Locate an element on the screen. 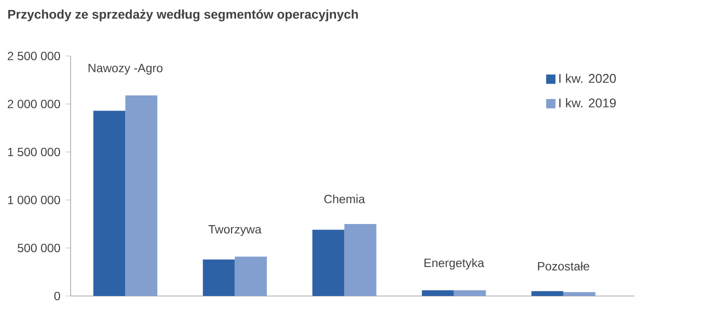 Image resolution: width=701 pixels, height=318 pixels. x-tick-label: Chemia is located at coordinates (345, 199).